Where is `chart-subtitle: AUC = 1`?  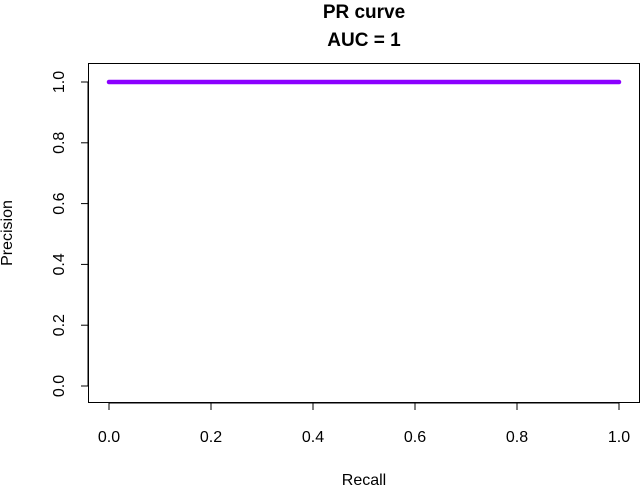
chart-subtitle: AUC = 1 is located at coordinates (364, 40).